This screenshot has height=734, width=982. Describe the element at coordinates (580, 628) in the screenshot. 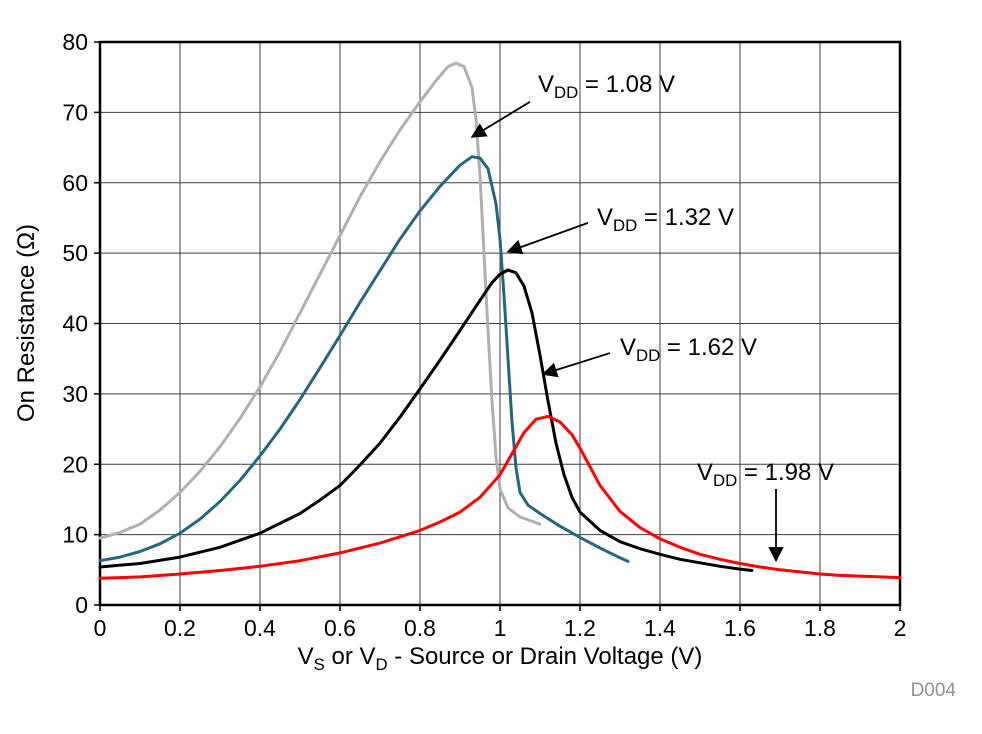

I see `x-tick-label: 1.2` at that location.